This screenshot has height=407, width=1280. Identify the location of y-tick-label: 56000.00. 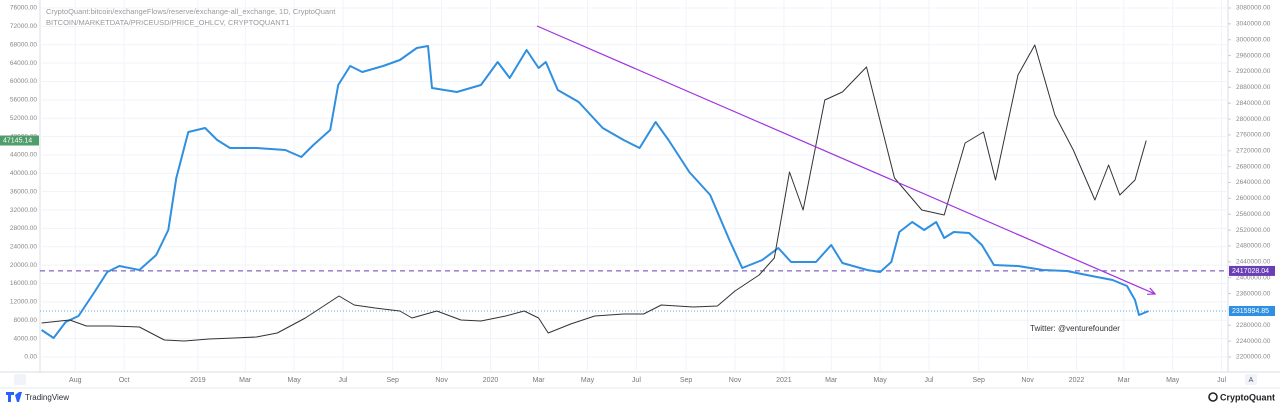
(23, 100).